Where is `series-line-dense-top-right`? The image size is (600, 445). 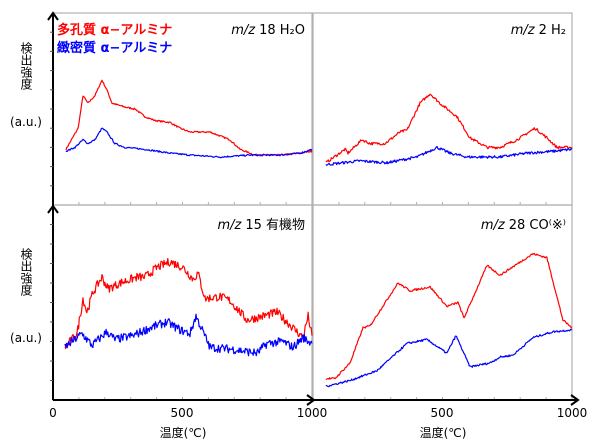 series-line-dense-top-right is located at coordinates (449, 155).